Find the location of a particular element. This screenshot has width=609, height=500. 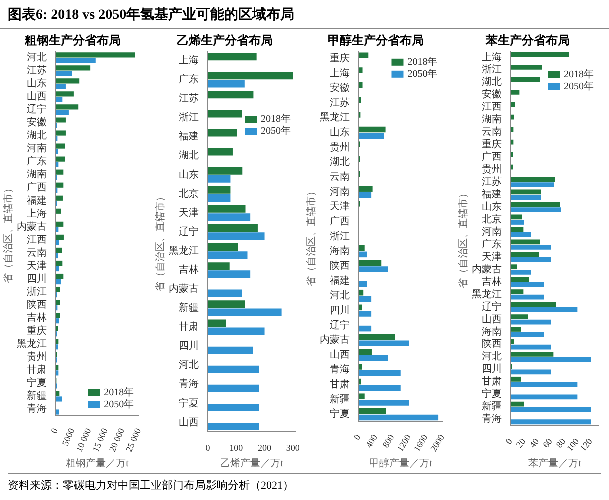

x-tick-label: 40 is located at coordinates (535, 443).